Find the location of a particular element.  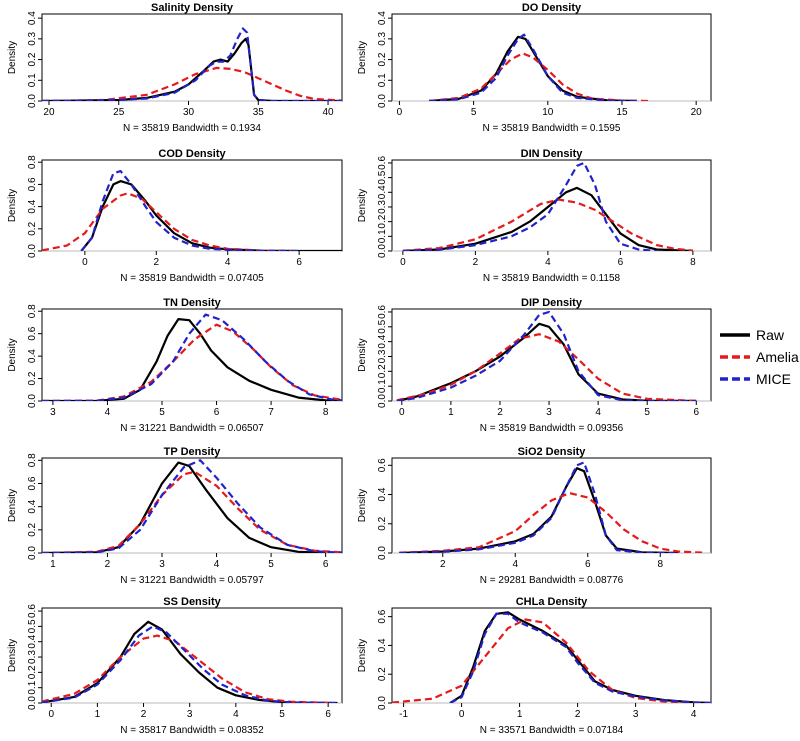

x-tick-label: 7 is located at coordinates (271, 412).